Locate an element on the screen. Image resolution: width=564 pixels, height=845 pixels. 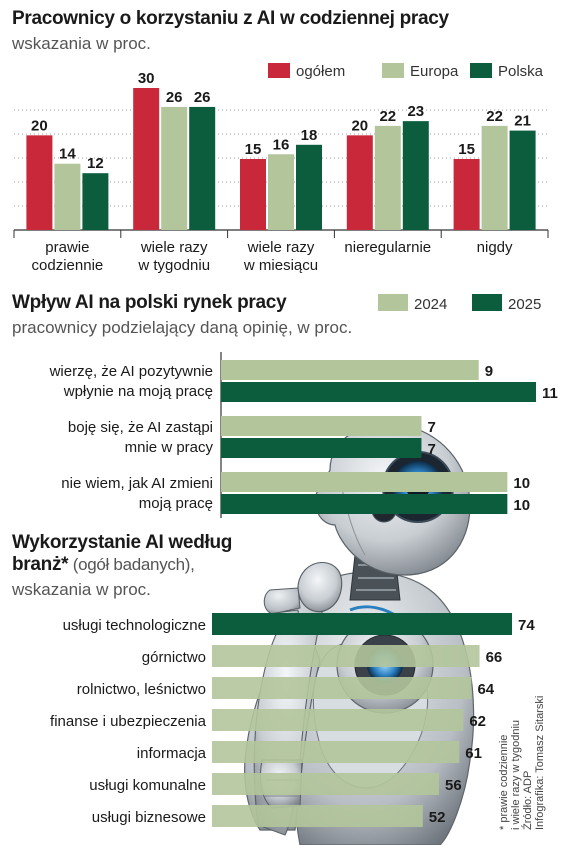
legend-swatch-2024 is located at coordinates (393, 302).